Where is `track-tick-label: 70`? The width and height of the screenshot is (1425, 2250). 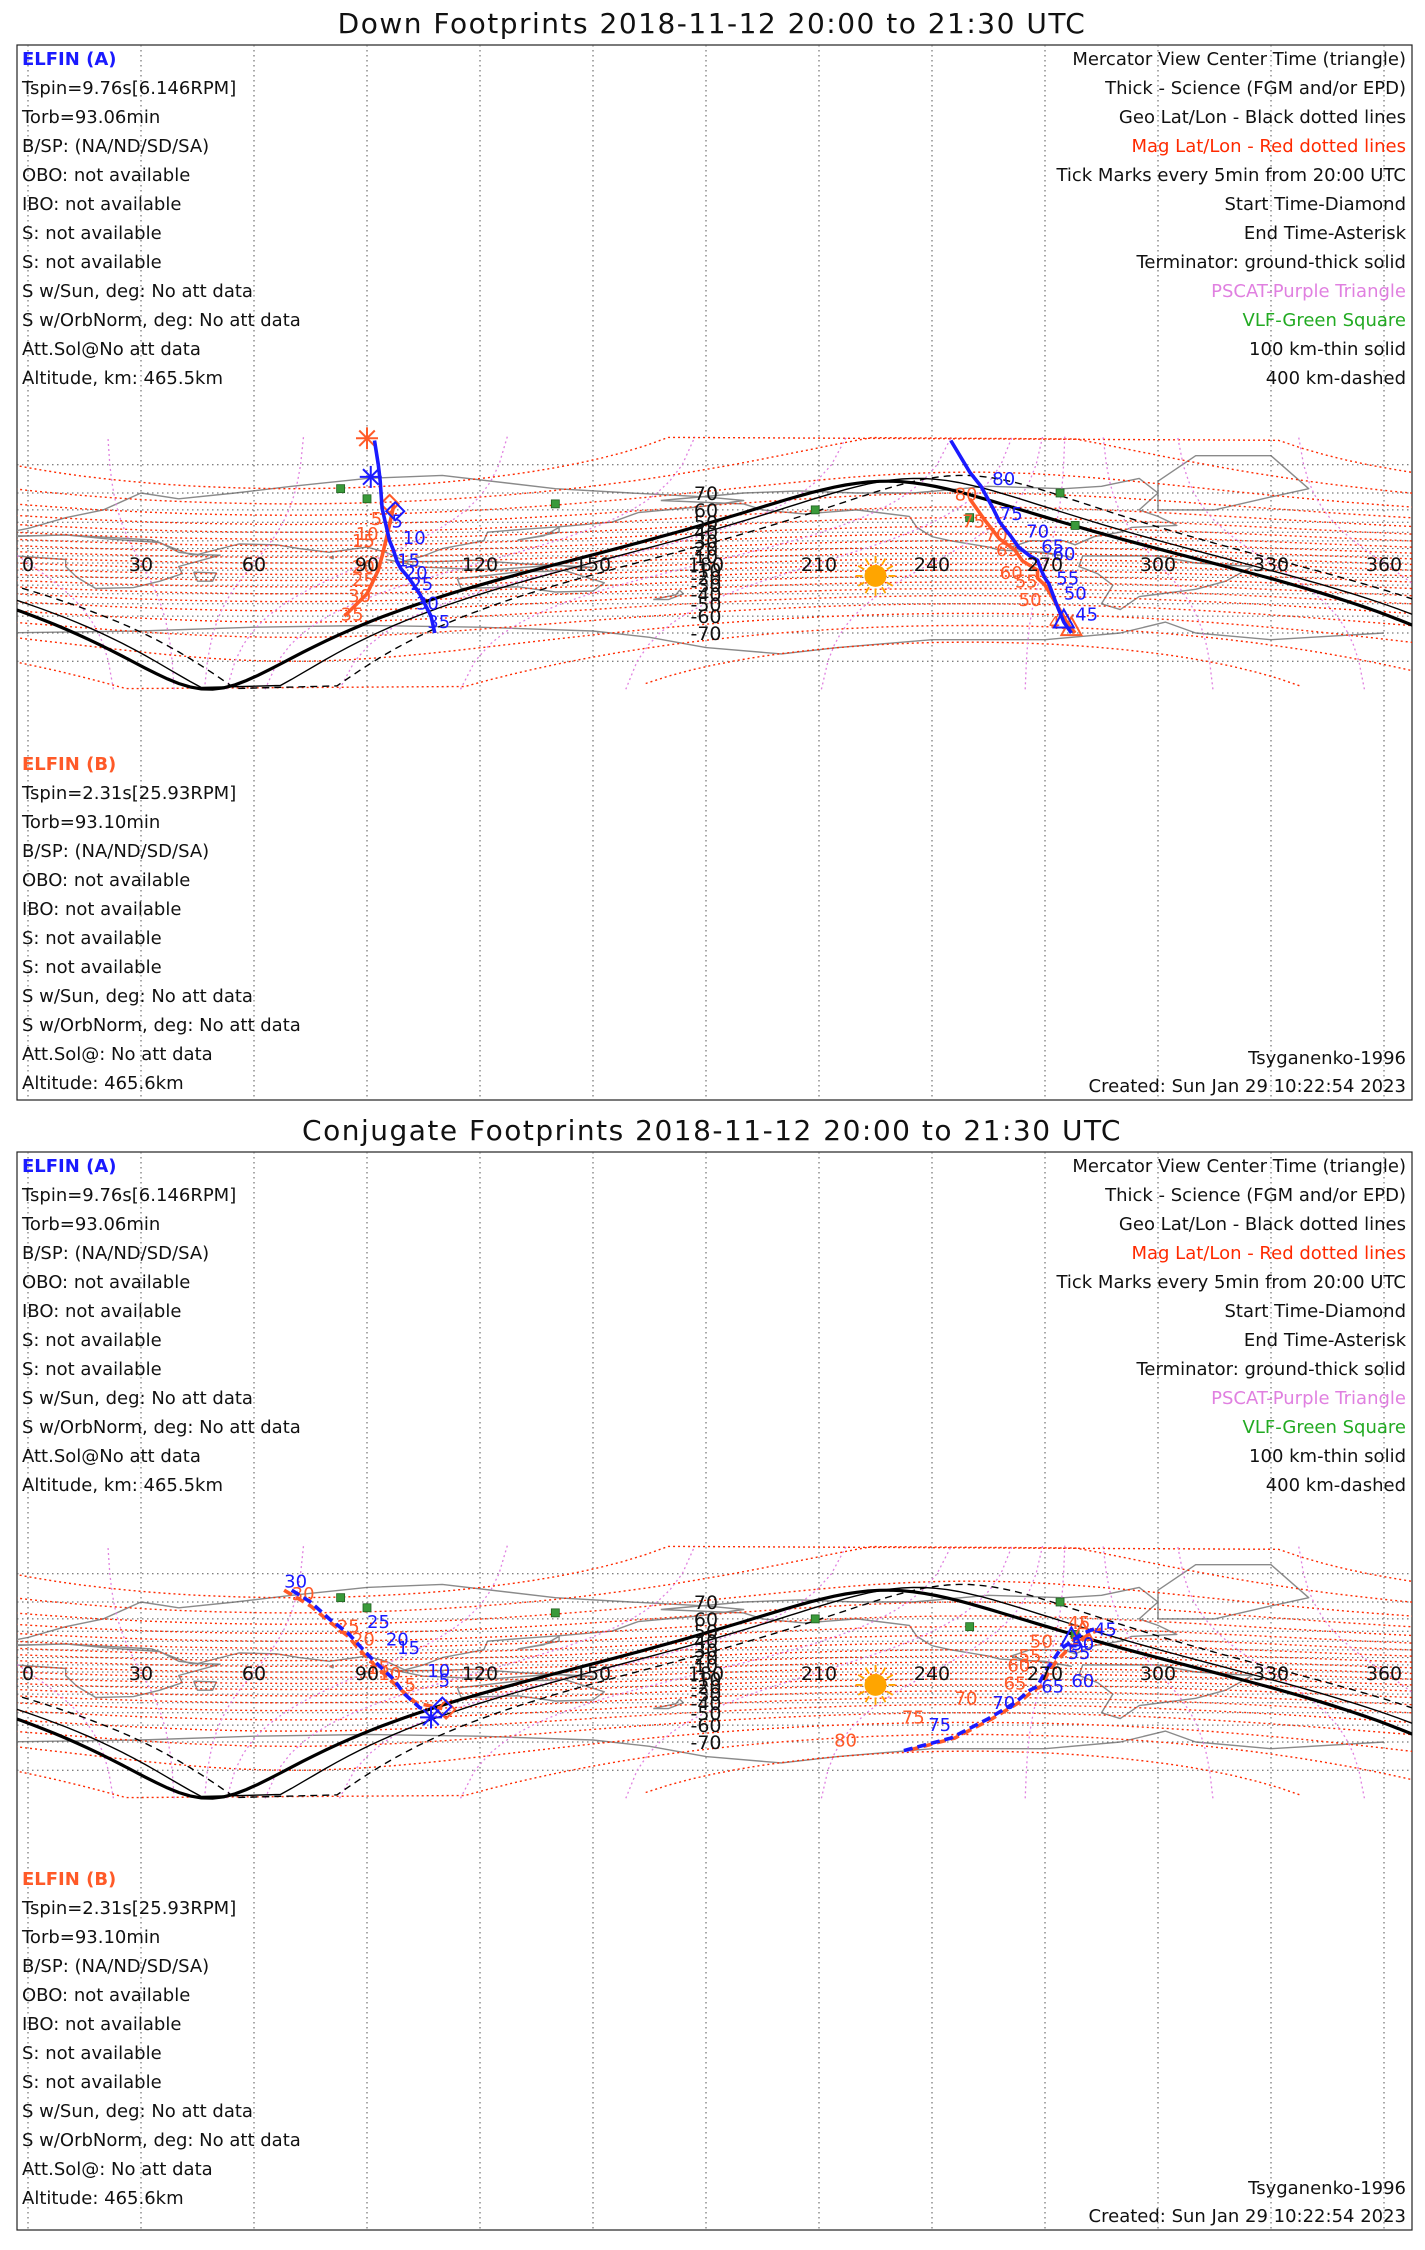
track-tick-label: 70 is located at coordinates (1037, 532).